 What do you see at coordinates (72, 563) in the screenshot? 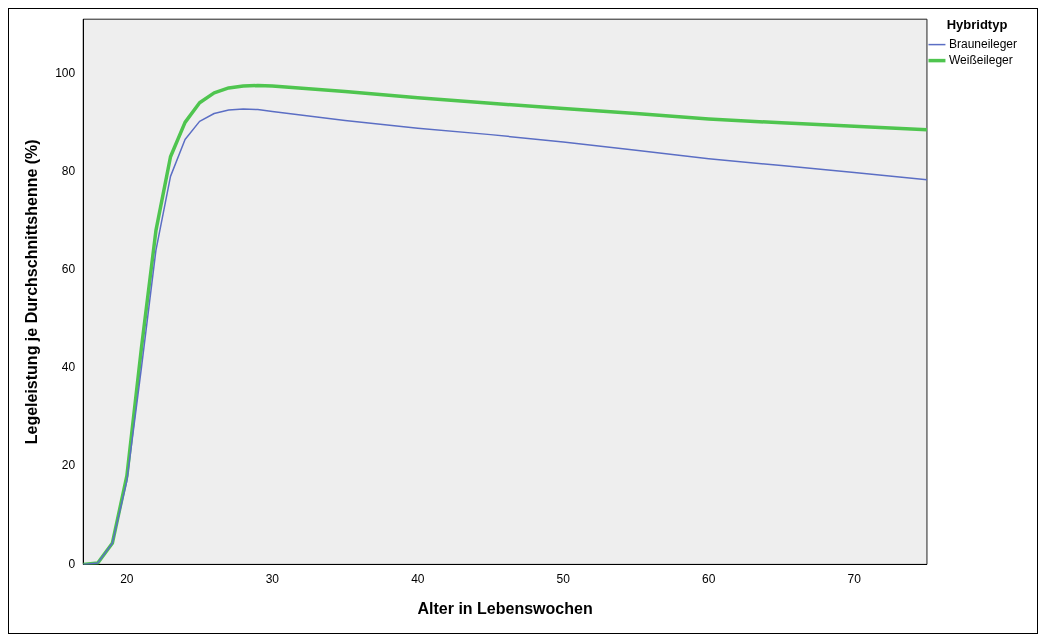
I see `y-tick-label: 0` at bounding box center [72, 563].